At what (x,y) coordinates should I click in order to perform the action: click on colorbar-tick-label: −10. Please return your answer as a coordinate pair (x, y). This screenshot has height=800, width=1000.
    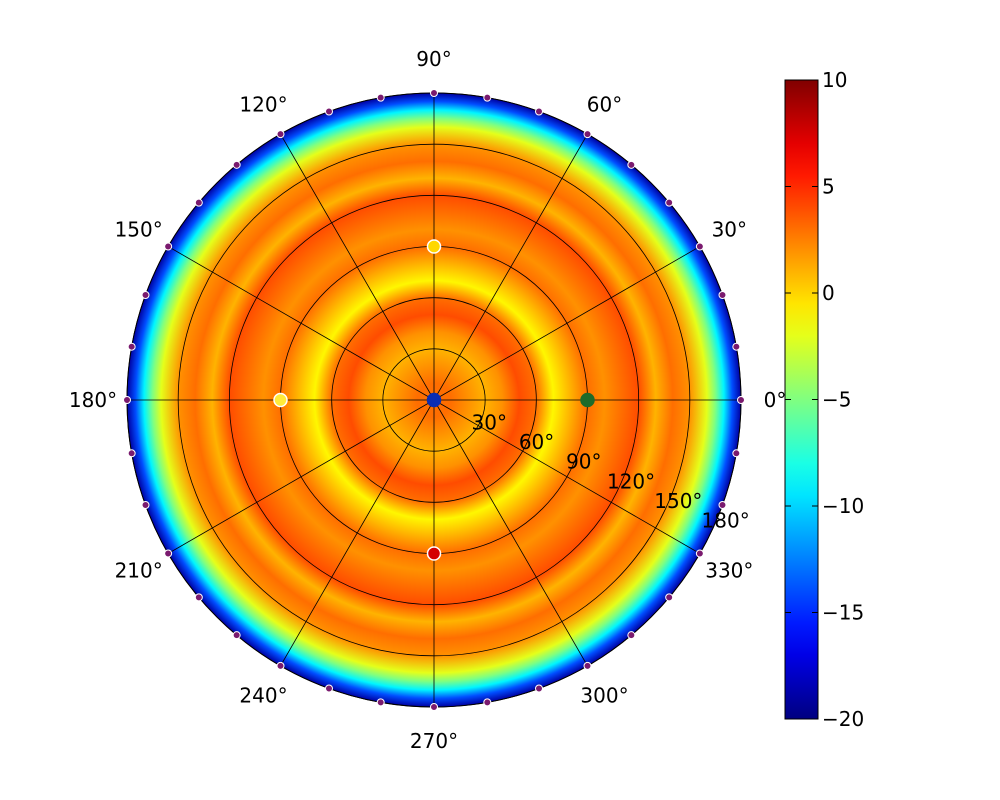
    Looking at the image, I should click on (843, 506).